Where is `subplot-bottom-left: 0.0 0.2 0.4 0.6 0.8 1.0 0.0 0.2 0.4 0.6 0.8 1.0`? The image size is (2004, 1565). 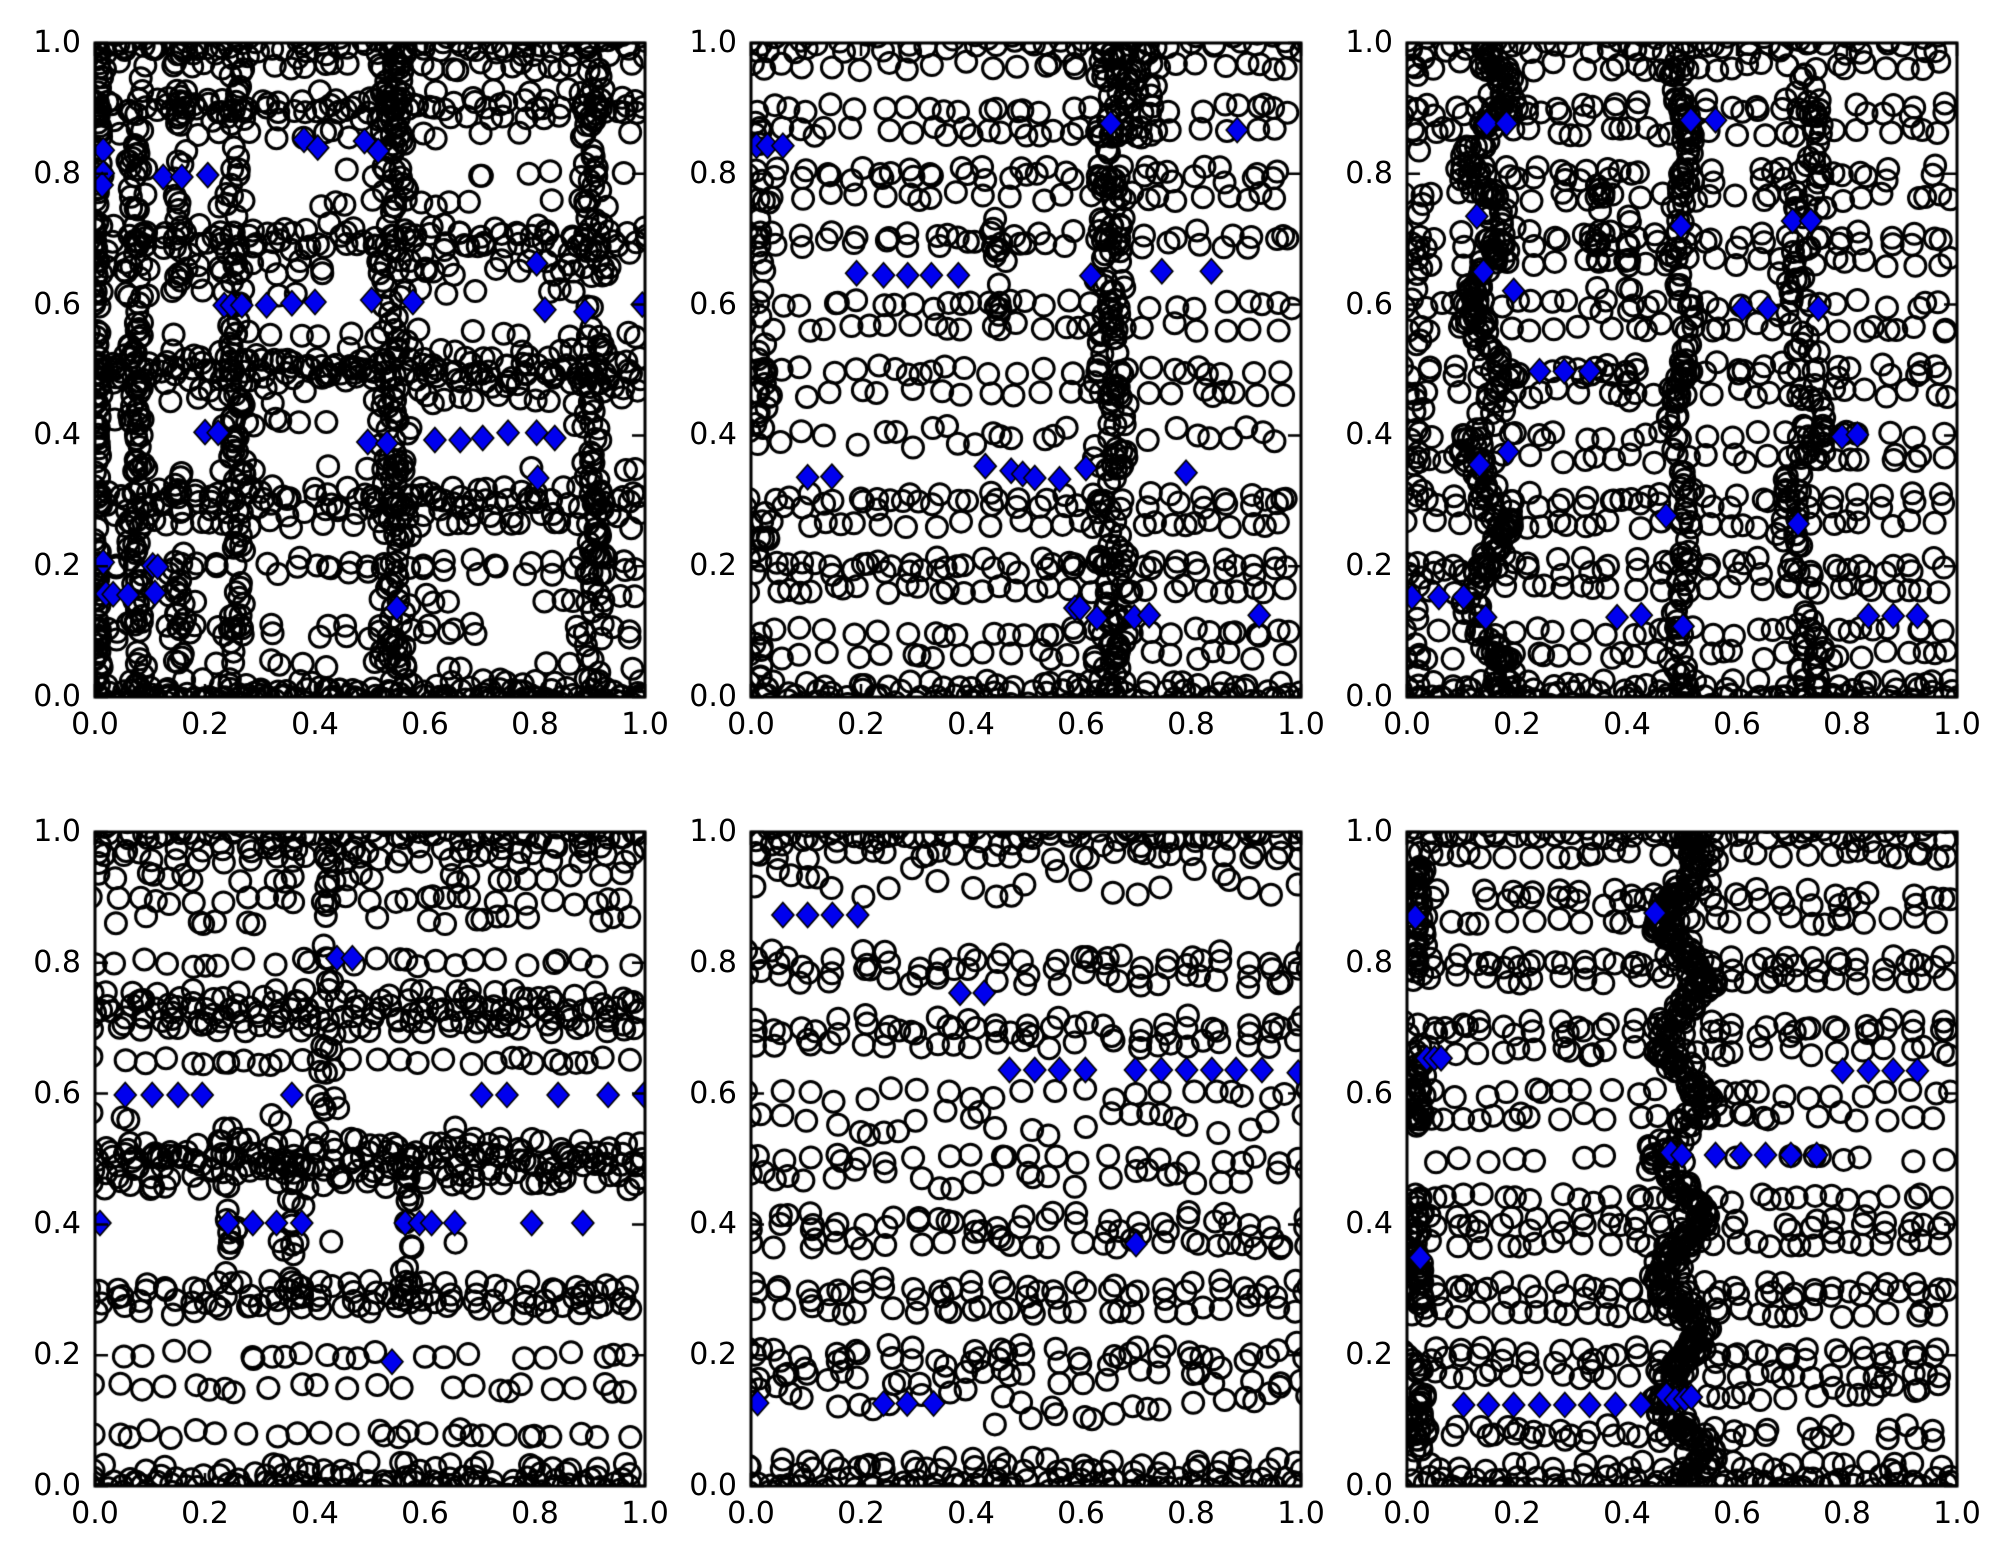 subplot-bottom-left: 0.0 0.2 0.4 0.6 0.8 1.0 0.0 0.2 0.4 0.6 0.8 1.0 is located at coordinates (351, 1173).